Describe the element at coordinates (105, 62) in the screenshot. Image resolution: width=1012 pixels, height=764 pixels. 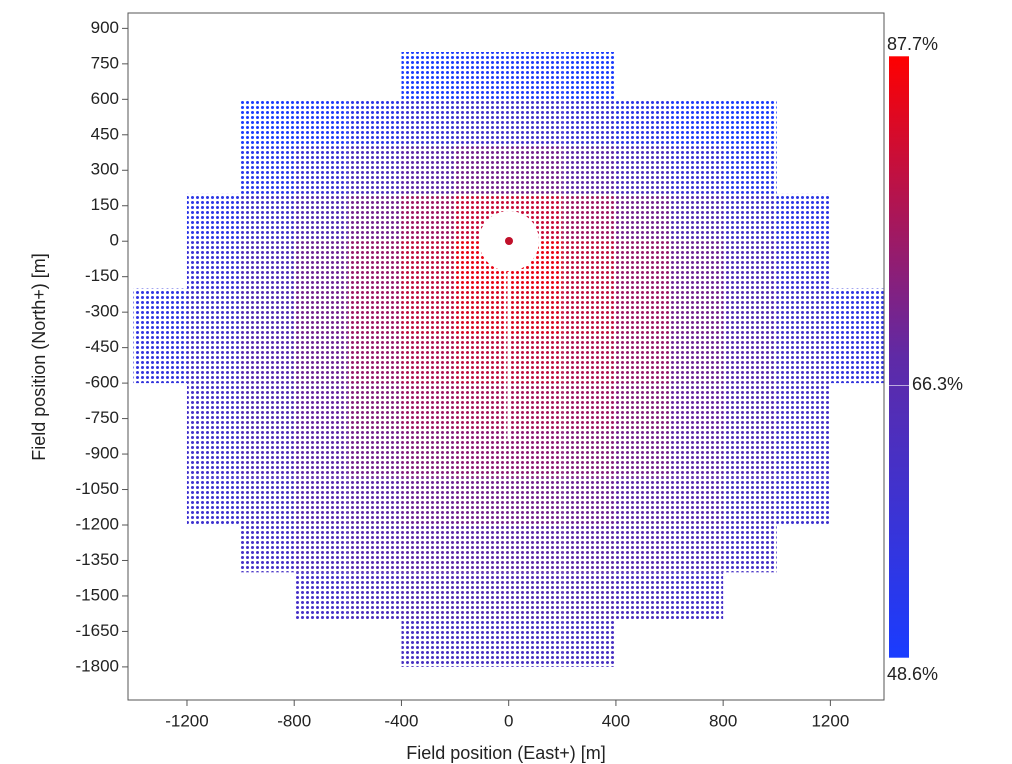
I see `y-tick-label: 750` at that location.